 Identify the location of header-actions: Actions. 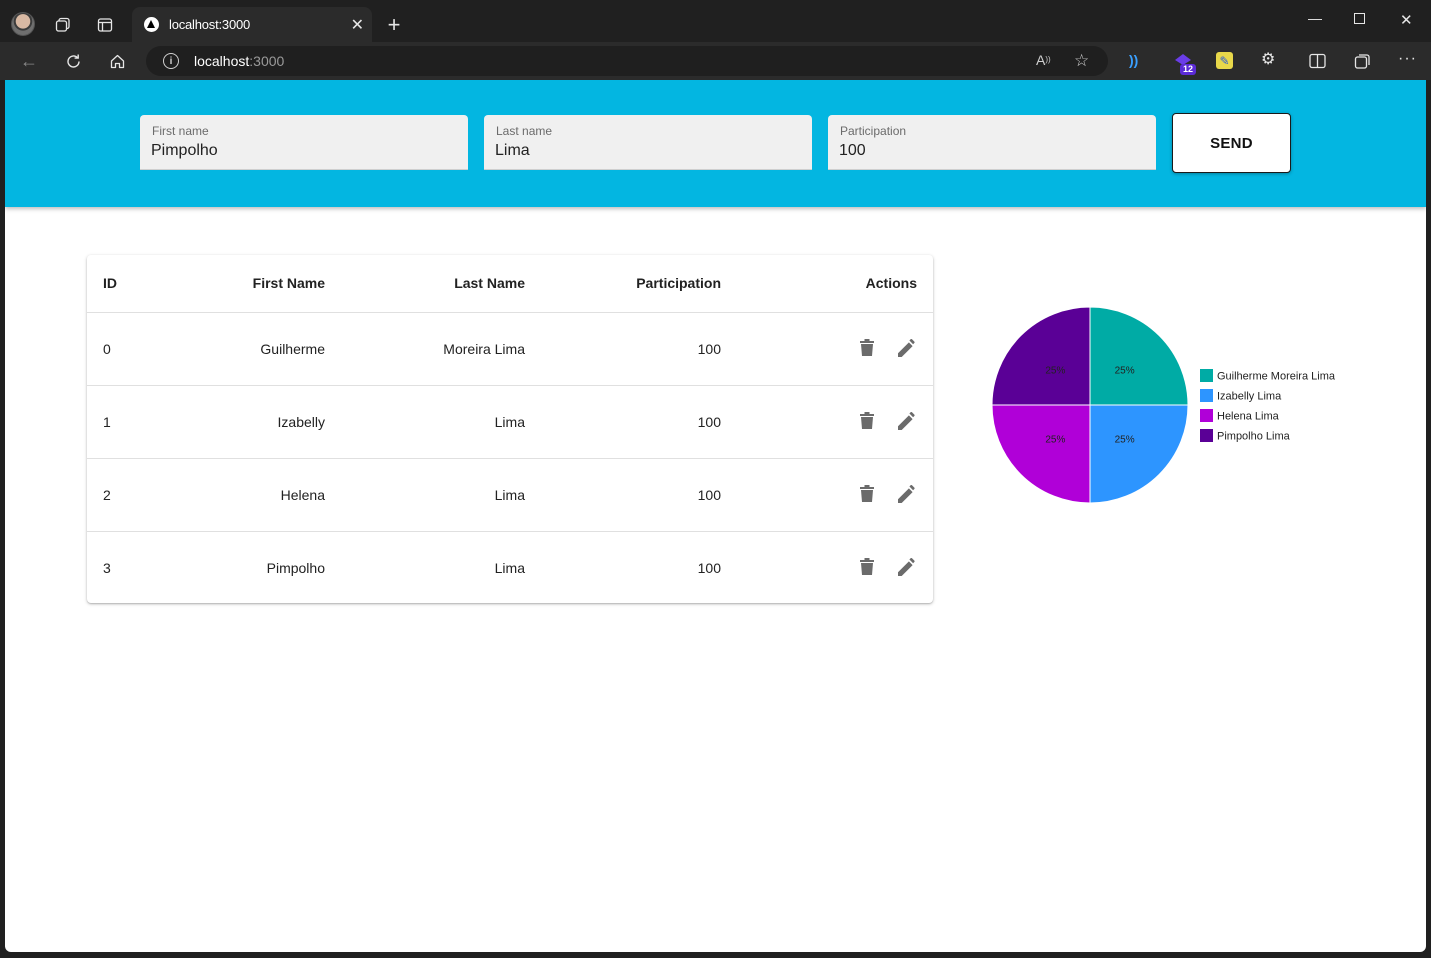
(827, 284).